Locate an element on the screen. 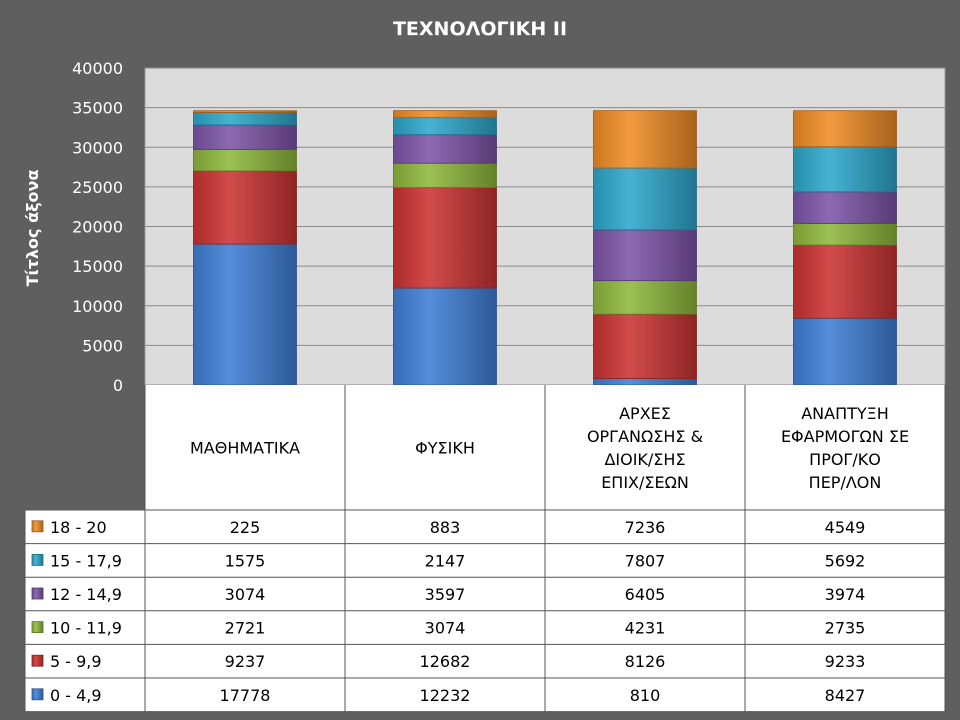 The width and height of the screenshot is (960, 720). y-tick-label: 10000 is located at coordinates (97, 306).